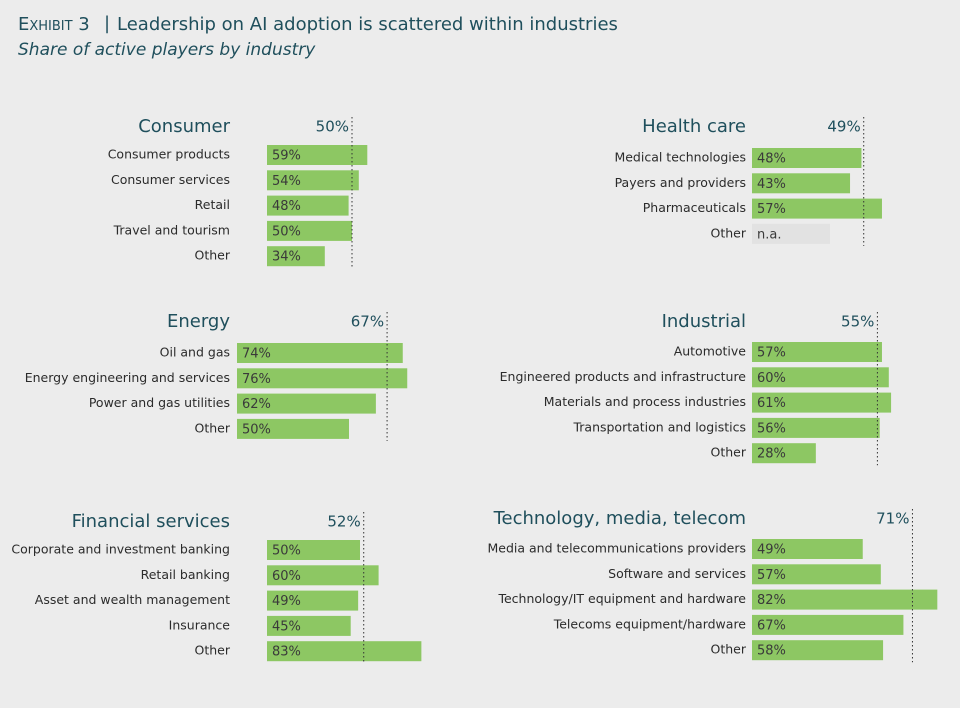 This screenshot has height=708, width=960. Describe the element at coordinates (200, 624) in the screenshot. I see `category-label: Insurance` at that location.